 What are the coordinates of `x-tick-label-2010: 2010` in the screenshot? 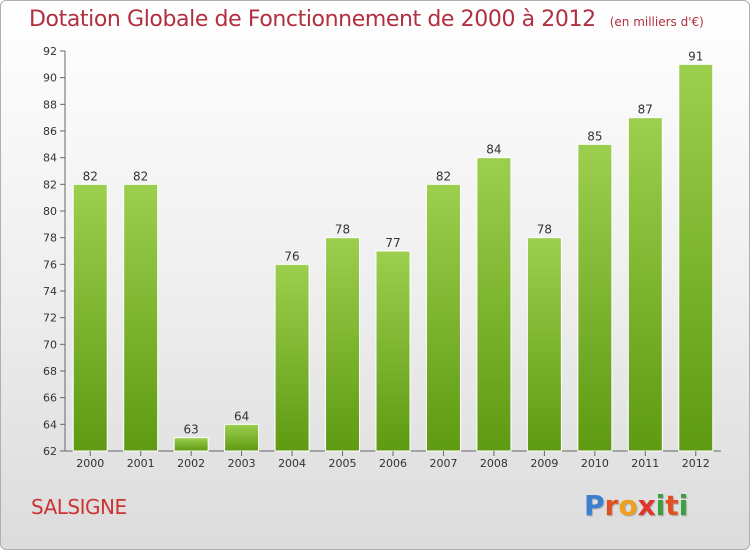 It's located at (595, 463).